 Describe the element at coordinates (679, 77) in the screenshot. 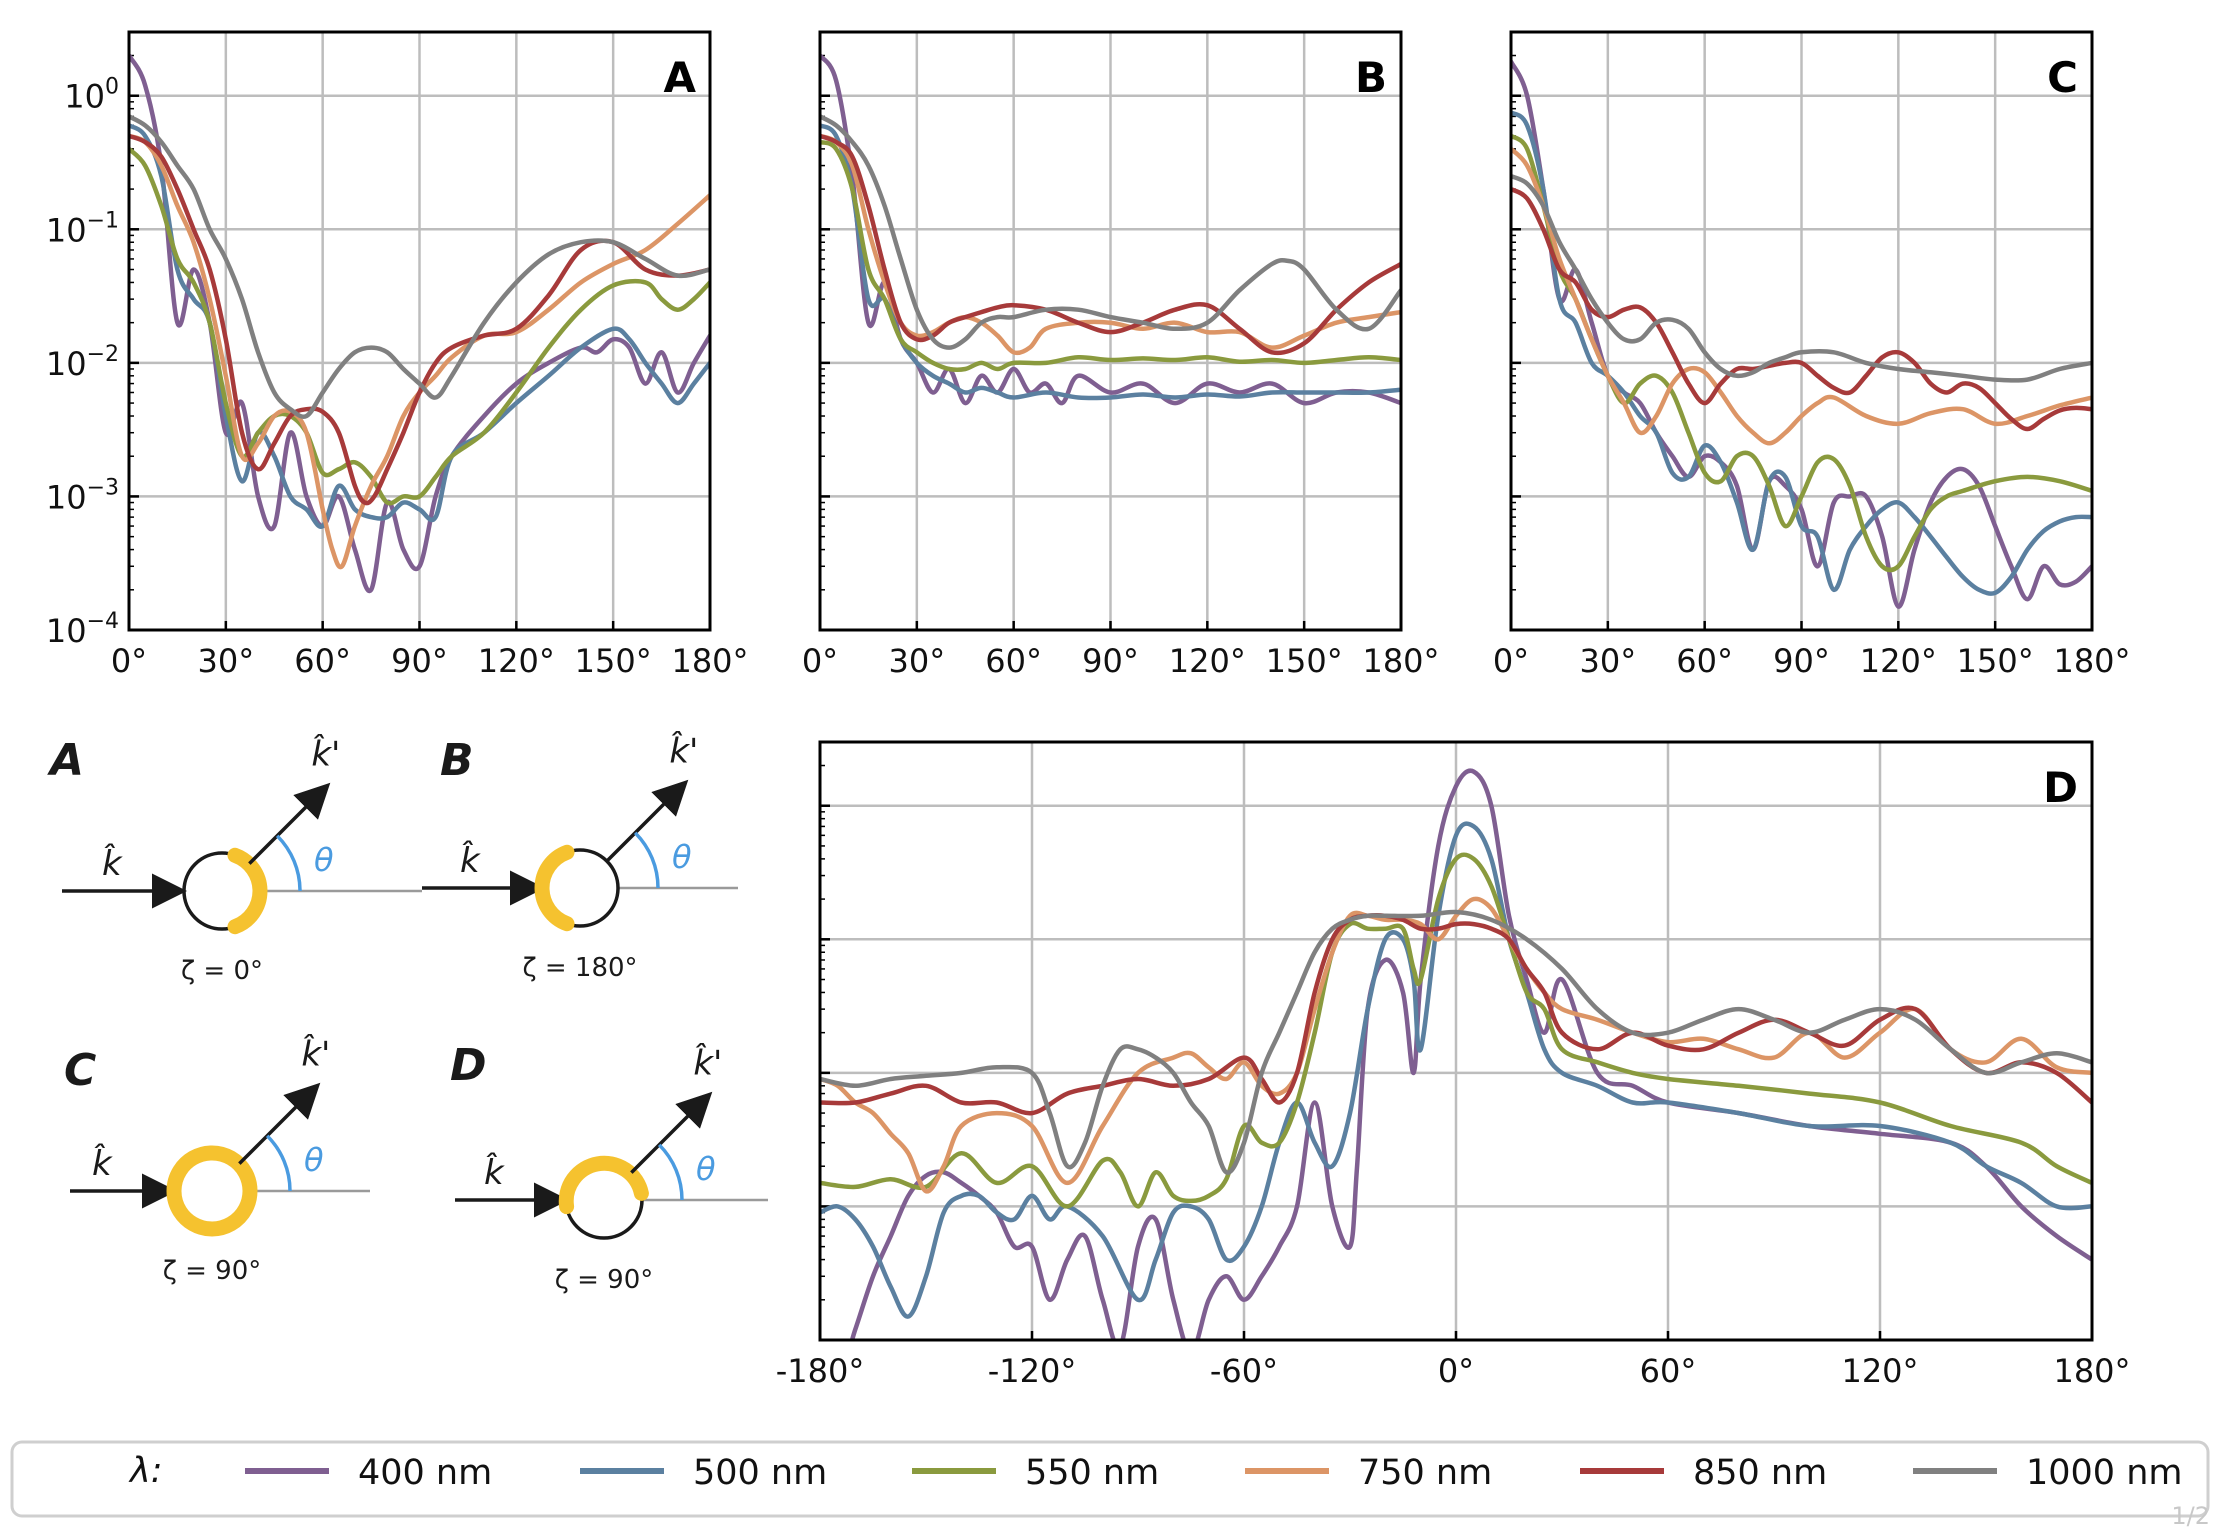

I see `panel-letter: A` at that location.